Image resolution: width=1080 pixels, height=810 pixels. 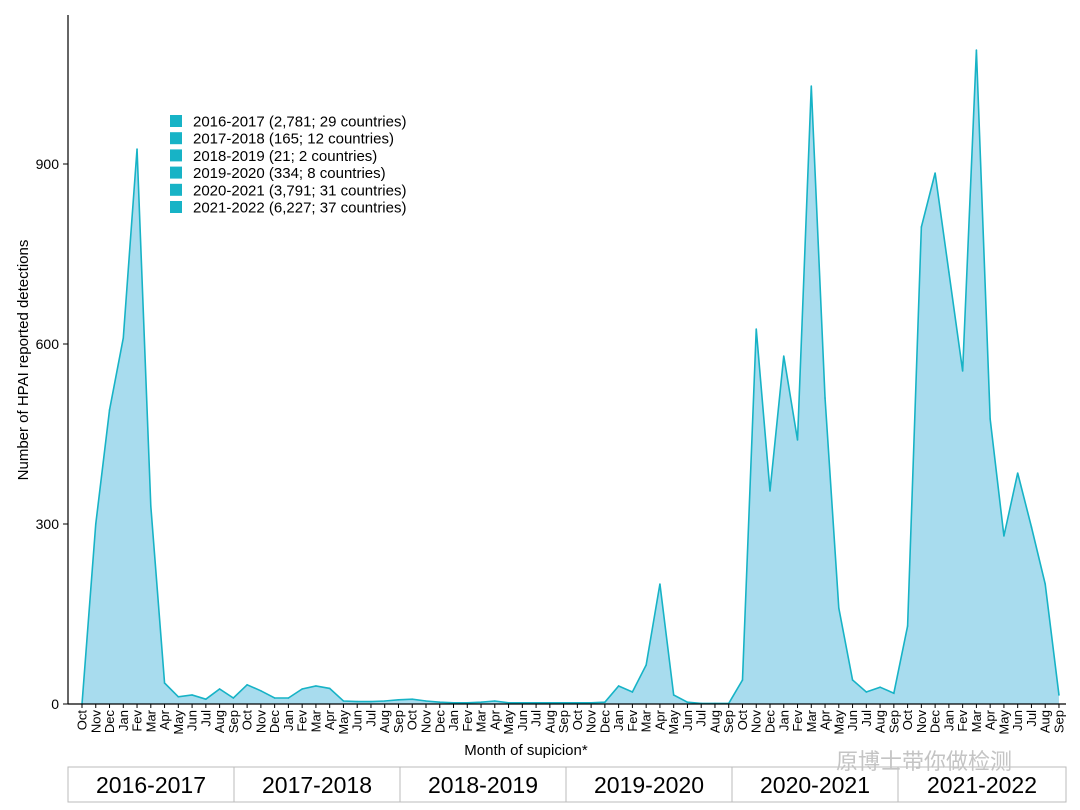 I want to click on season-label: 2019-2020, so click(x=649, y=785).